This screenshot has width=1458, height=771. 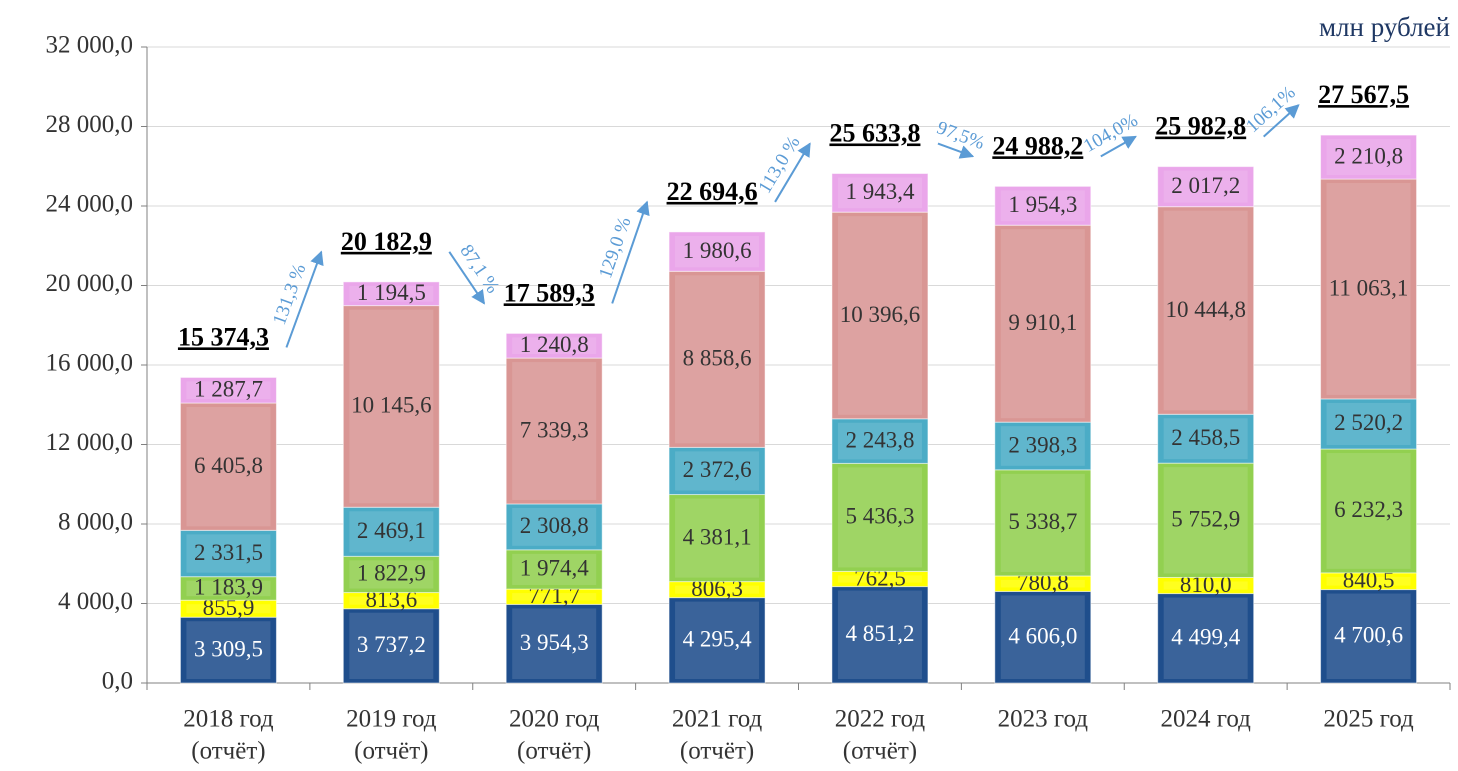 What do you see at coordinates (555, 568) in the screenshot?
I see `data-label: 1 974,4` at bounding box center [555, 568].